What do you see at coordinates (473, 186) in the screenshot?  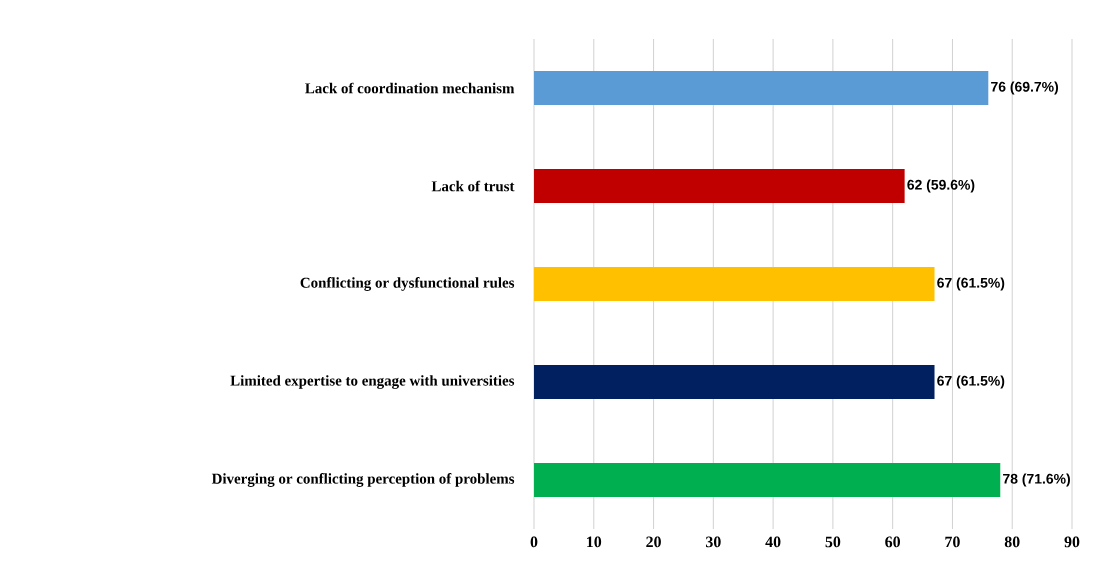 I see `y-tick-label: Lack of trust` at bounding box center [473, 186].